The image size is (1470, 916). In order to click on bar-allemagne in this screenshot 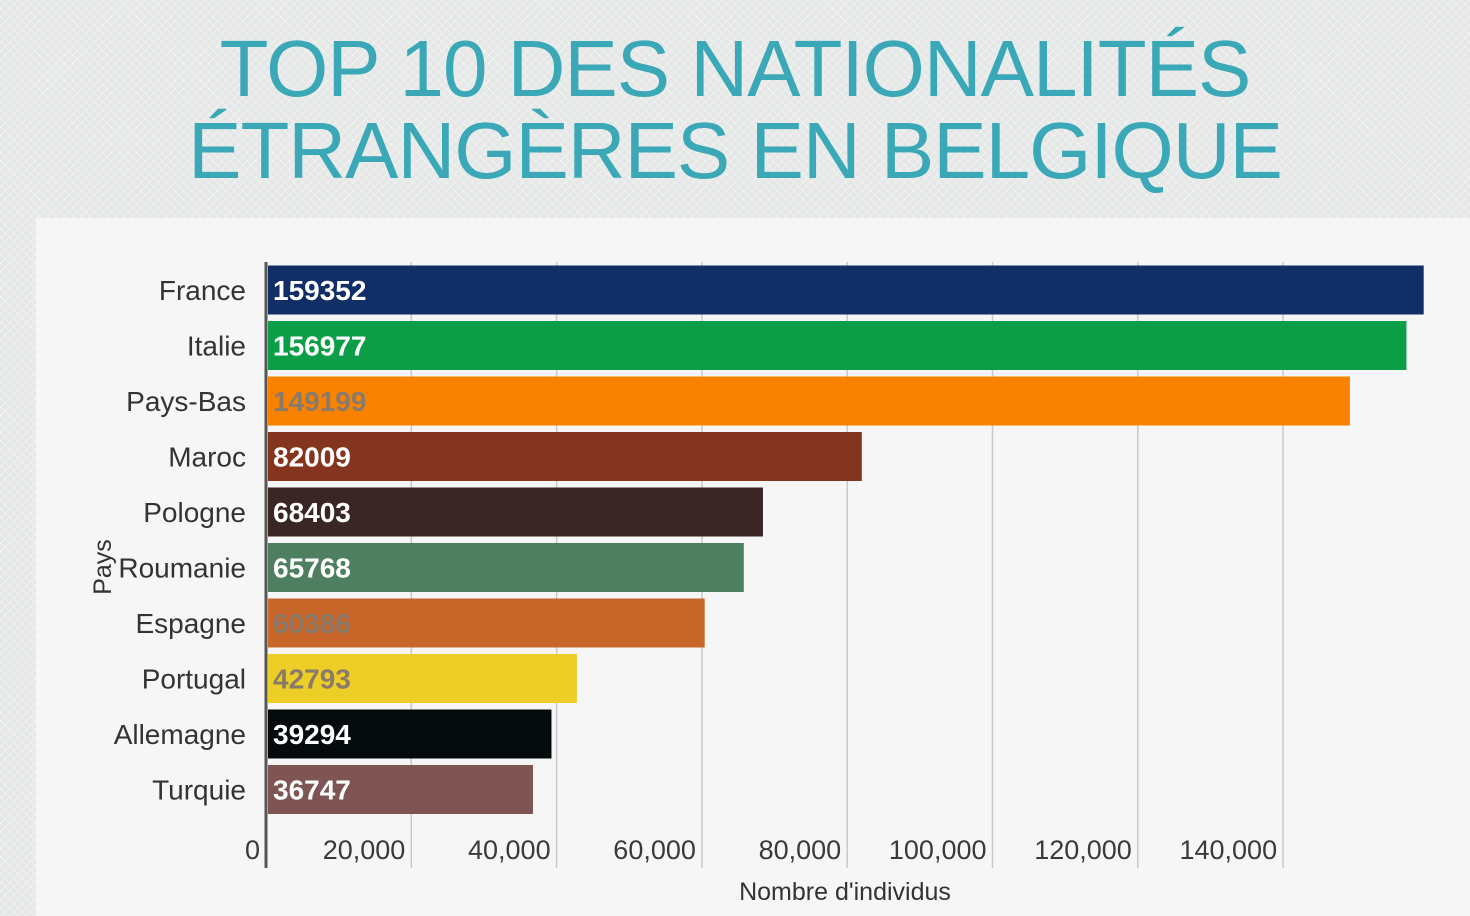, I will do `click(410, 734)`.